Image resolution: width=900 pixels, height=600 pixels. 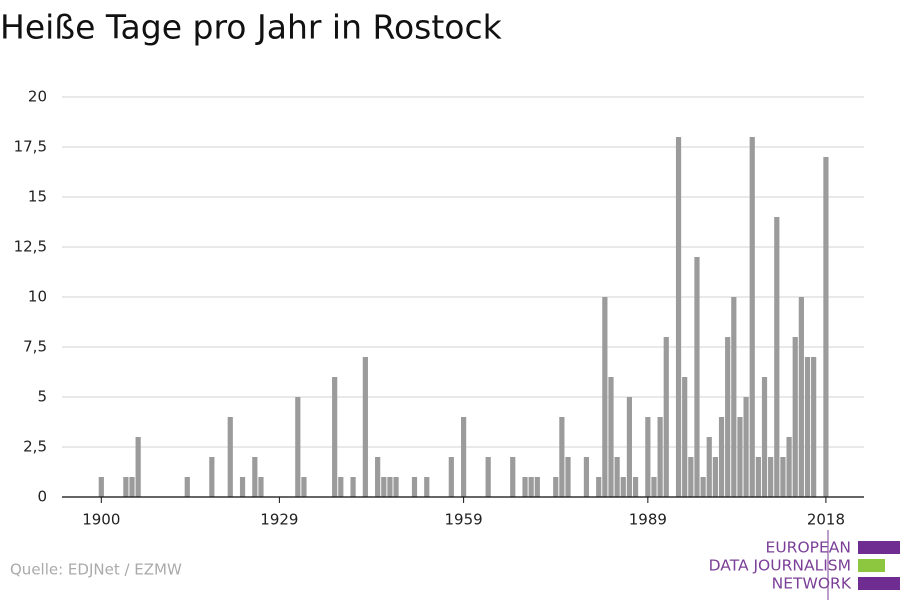 What do you see at coordinates (35, 347) in the screenshot?
I see `y-tick-label: 7,5` at bounding box center [35, 347].